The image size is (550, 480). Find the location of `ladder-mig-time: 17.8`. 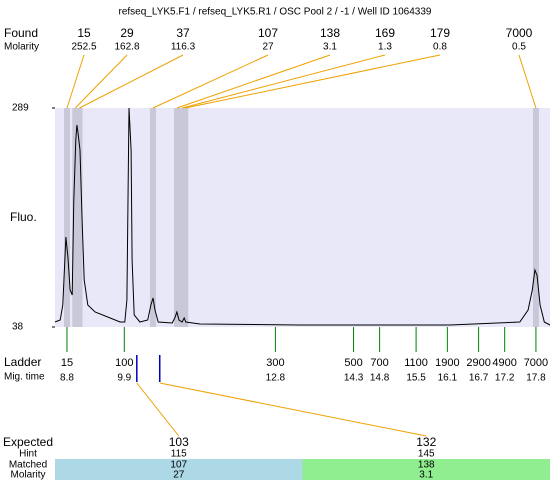

ladder-mig-time: 17.8 is located at coordinates (536, 378).